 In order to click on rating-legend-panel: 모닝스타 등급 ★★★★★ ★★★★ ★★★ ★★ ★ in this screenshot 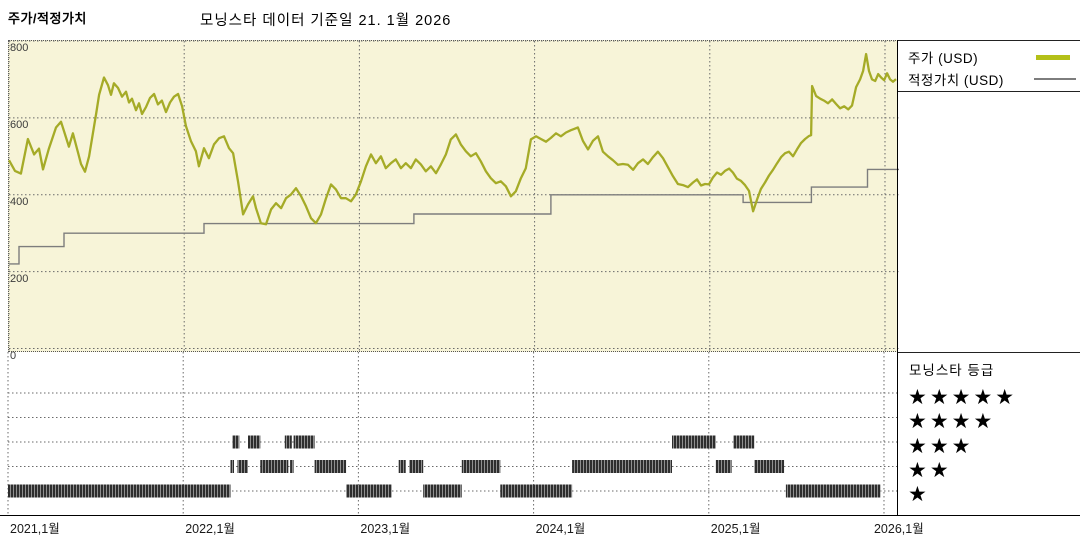, I will do `click(989, 433)`.